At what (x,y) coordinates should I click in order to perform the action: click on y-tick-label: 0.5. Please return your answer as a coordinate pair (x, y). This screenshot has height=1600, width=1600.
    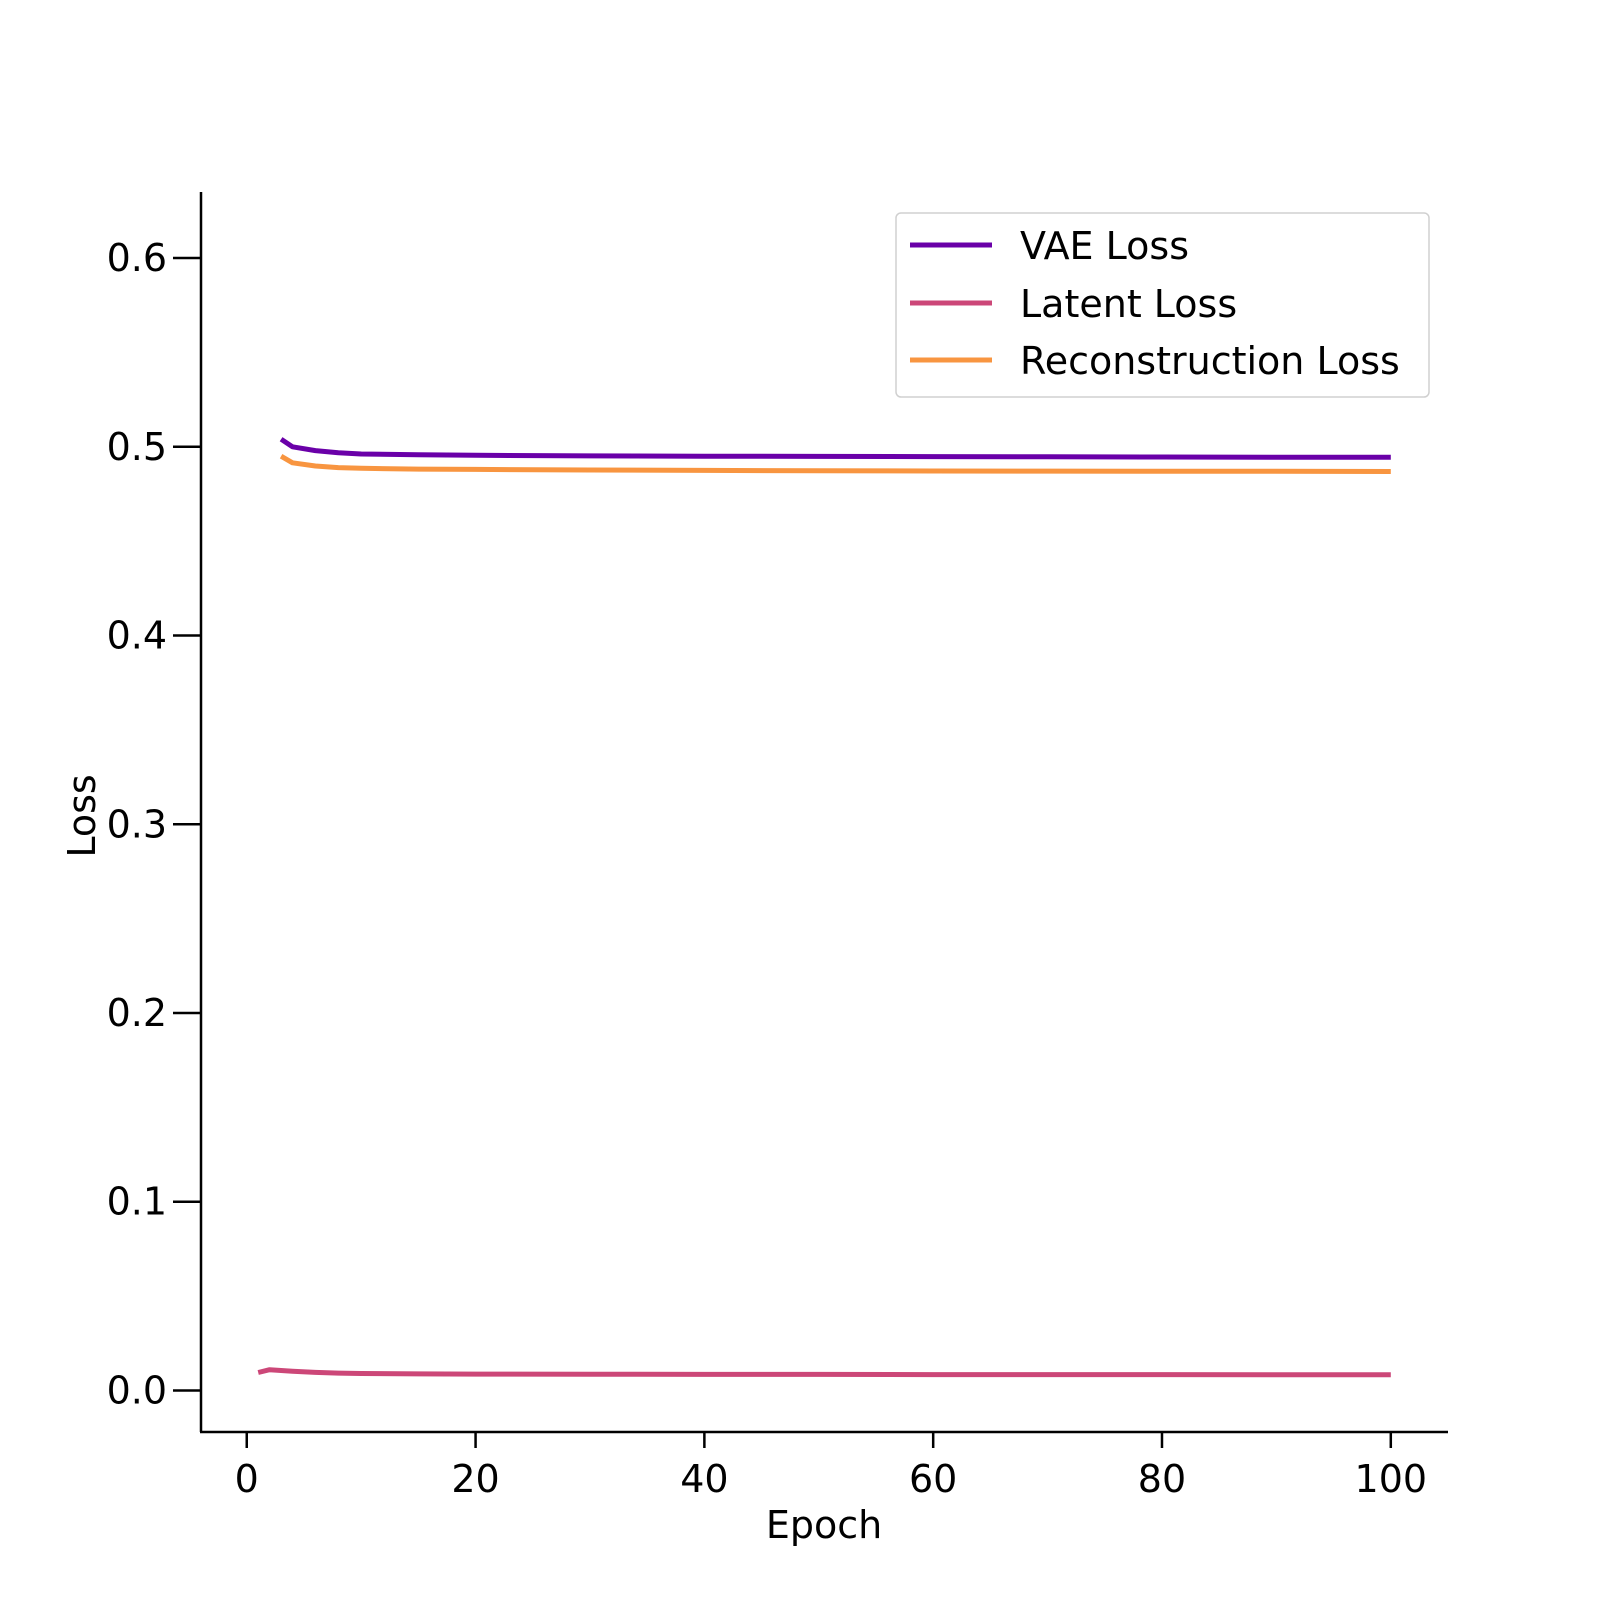
    Looking at the image, I should click on (137, 447).